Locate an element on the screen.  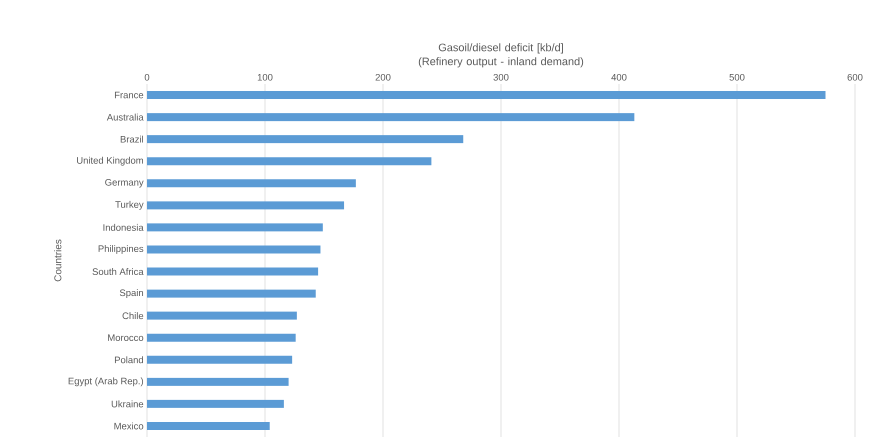
y-tick-label: Indonesia is located at coordinates (123, 227).